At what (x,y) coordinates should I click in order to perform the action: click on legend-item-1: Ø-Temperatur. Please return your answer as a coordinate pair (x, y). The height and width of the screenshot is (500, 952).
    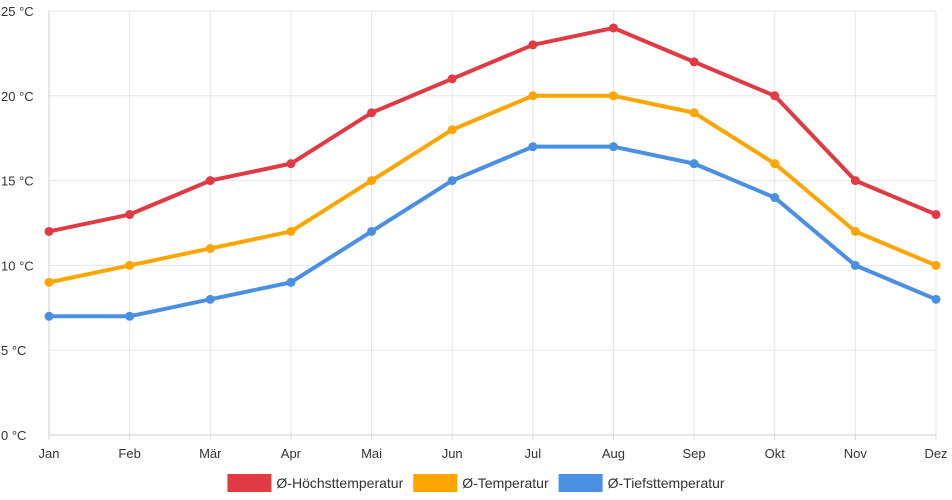
    Looking at the image, I should click on (481, 483).